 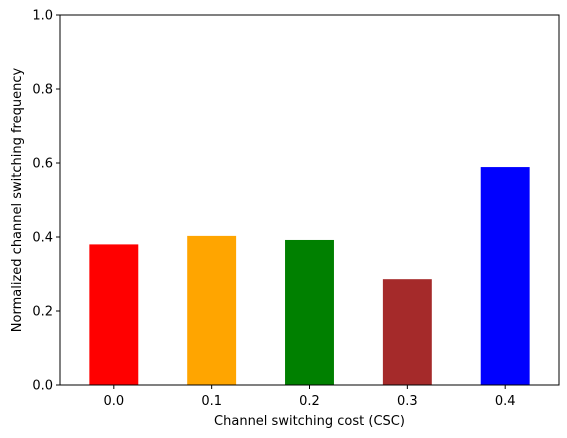 I want to click on x-tick-label: 0.2, so click(x=309, y=401).